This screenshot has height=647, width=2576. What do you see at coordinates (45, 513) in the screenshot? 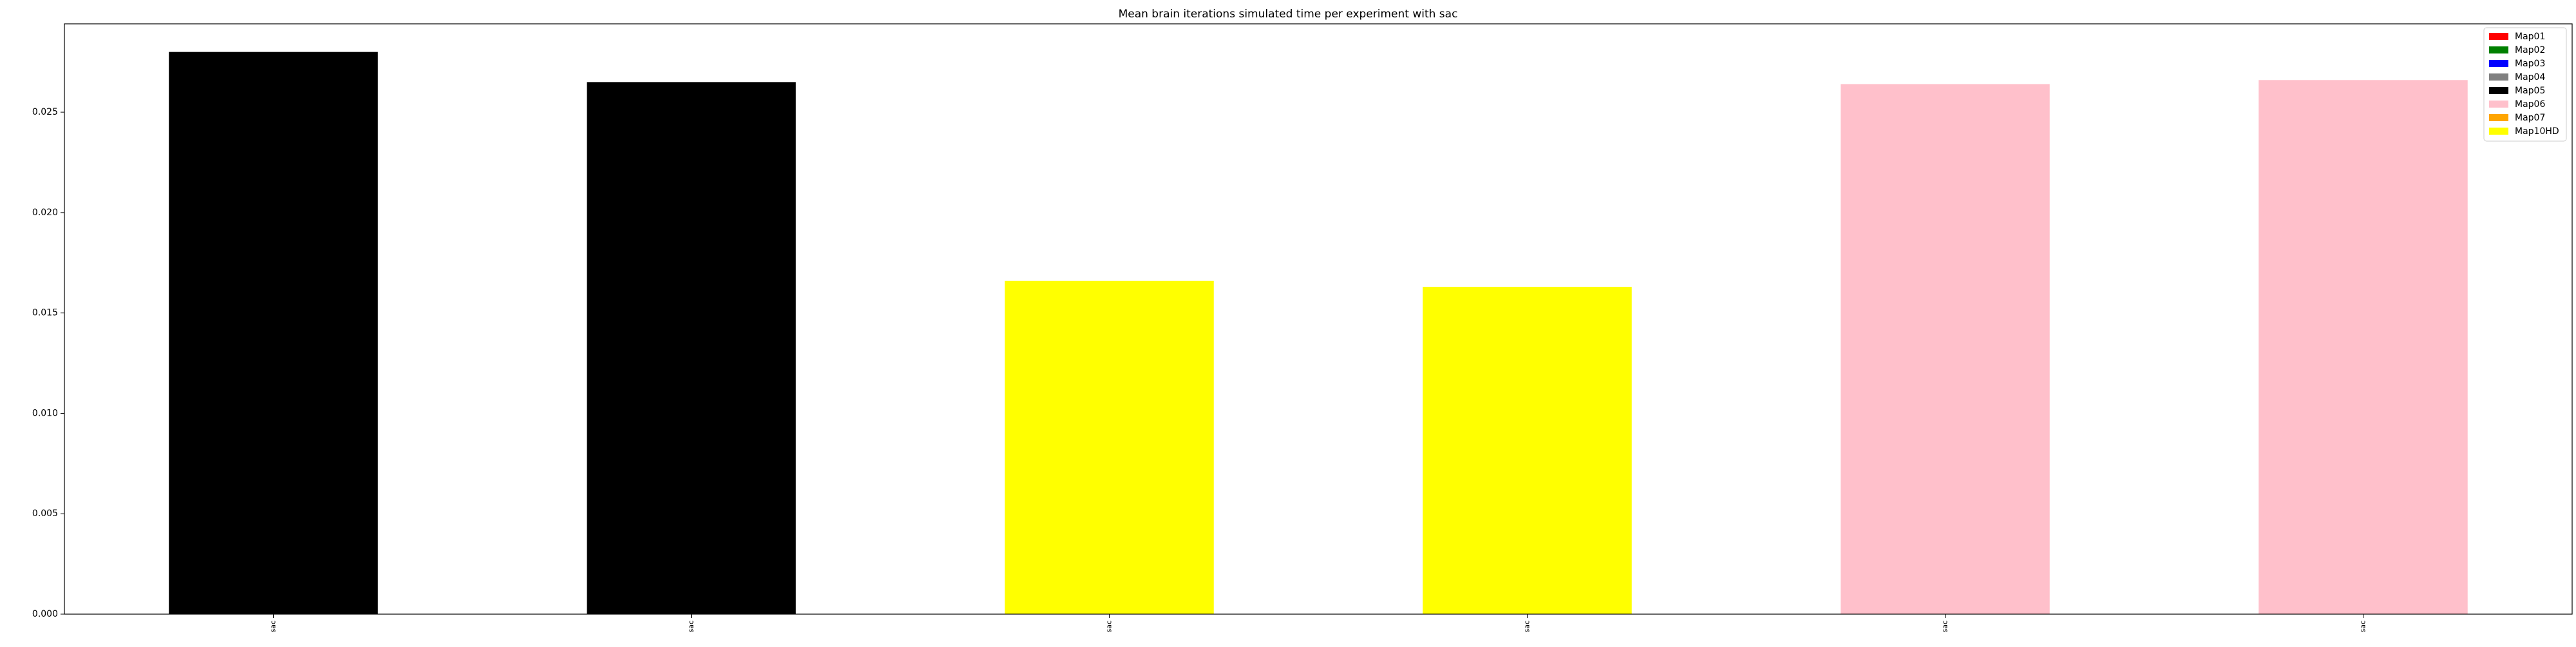
I see `y-tick-label: 0.005` at bounding box center [45, 513].